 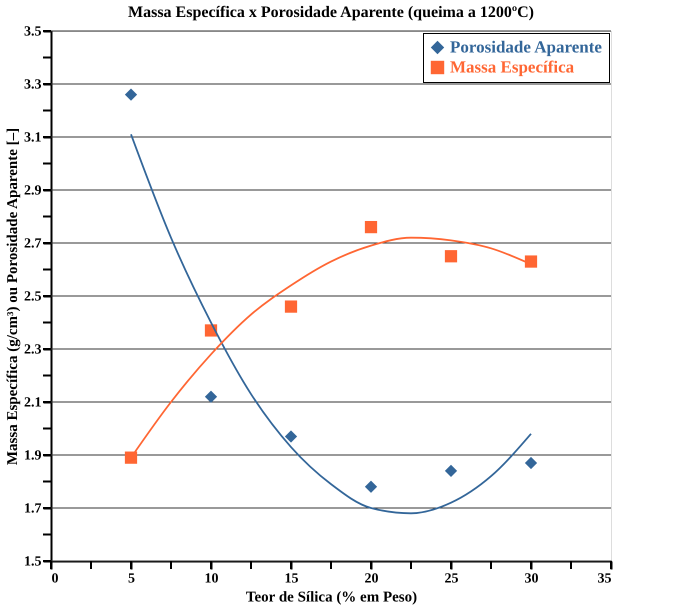 I want to click on legend-label: Massa Específica, so click(x=512, y=67).